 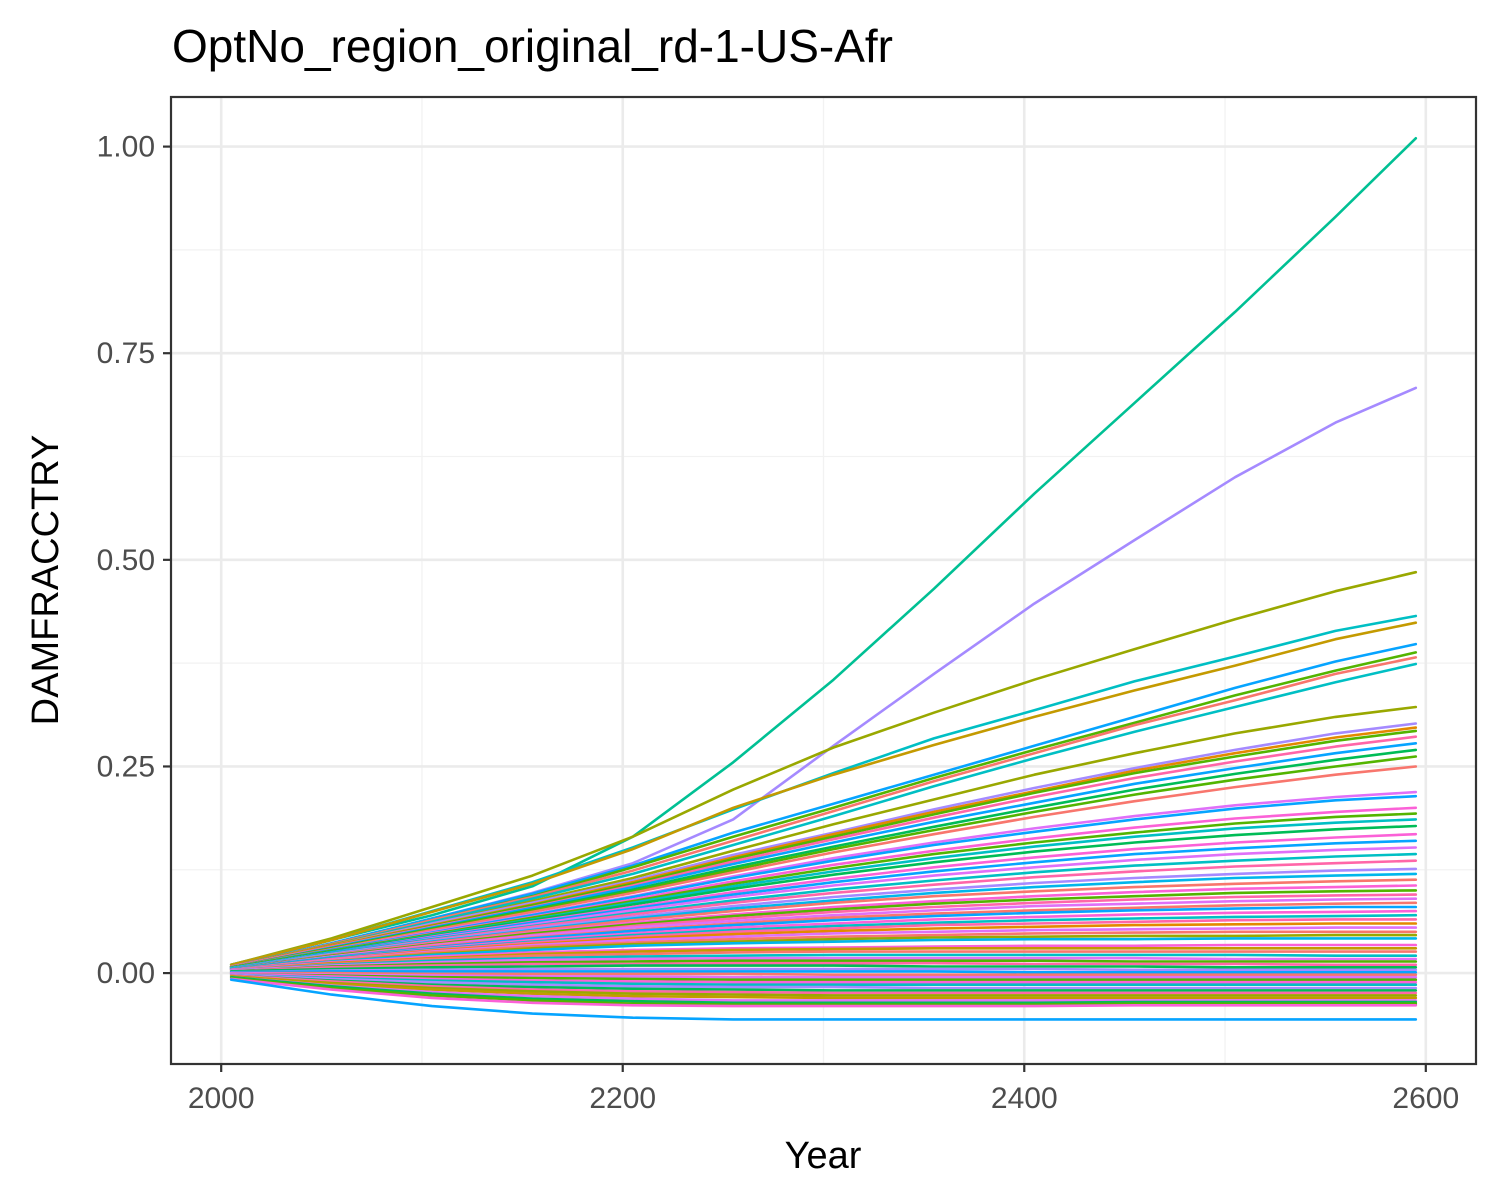 What do you see at coordinates (221, 1098) in the screenshot?
I see `x-tick-label: 2000` at bounding box center [221, 1098].